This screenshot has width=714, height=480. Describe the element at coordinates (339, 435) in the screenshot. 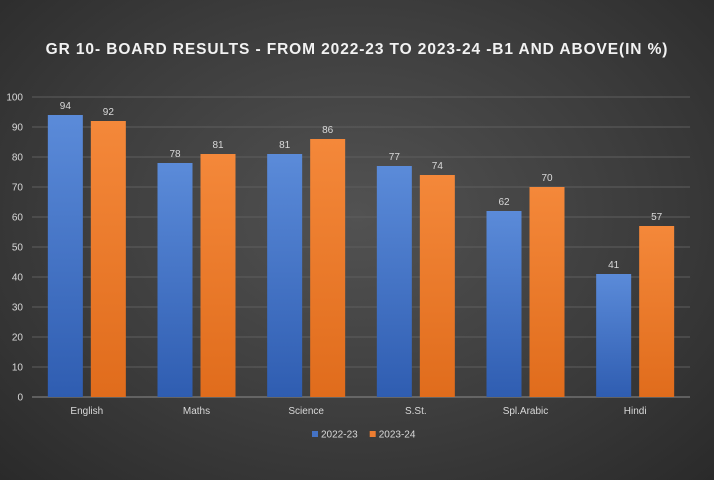

I see `legend-label: 2022-23` at that location.